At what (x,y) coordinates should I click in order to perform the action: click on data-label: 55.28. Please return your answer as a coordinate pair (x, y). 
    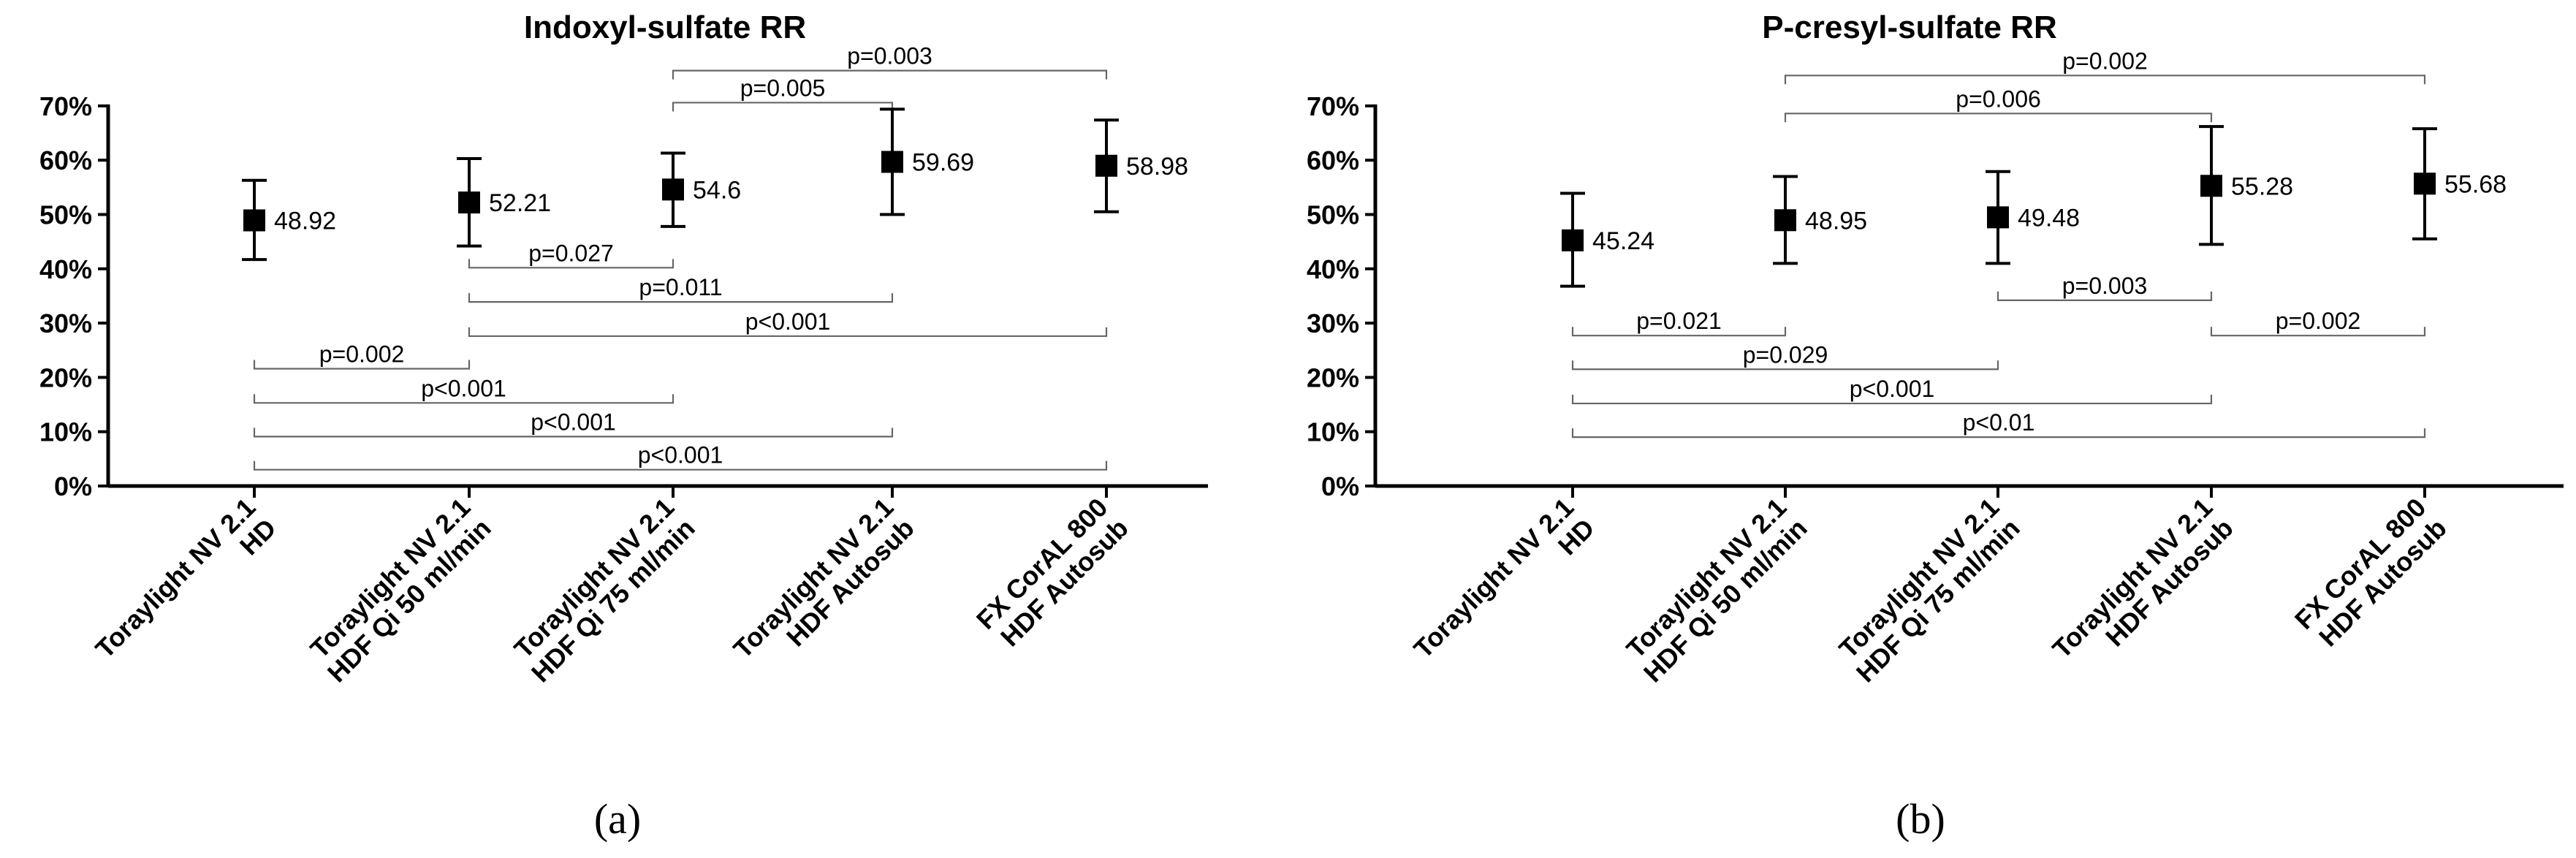
    Looking at the image, I should click on (2262, 186).